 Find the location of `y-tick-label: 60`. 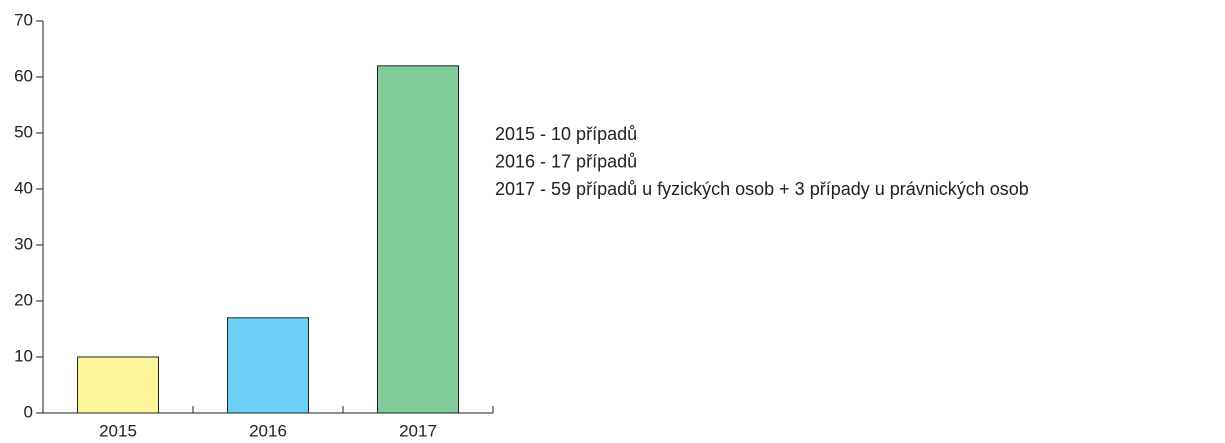

y-tick-label: 60 is located at coordinates (23, 75).